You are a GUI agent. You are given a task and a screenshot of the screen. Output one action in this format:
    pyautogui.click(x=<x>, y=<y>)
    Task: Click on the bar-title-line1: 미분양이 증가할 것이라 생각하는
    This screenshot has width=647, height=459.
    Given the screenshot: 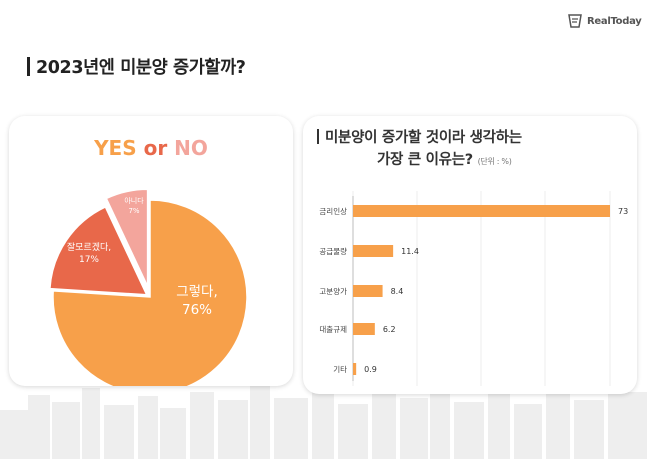 What is the action you would take?
    pyautogui.click(x=423, y=138)
    